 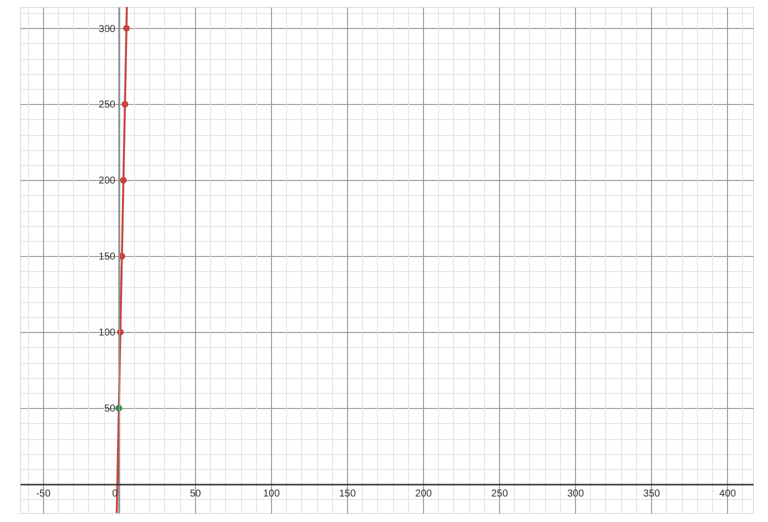 What do you see at coordinates (575, 494) in the screenshot?
I see `x-tick-label: 300` at bounding box center [575, 494].